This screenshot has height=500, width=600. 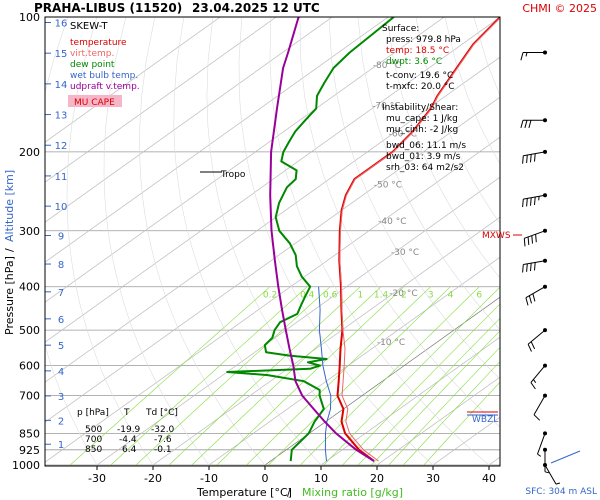 What do you see at coordinates (105, 87) in the screenshot?
I see `legend-updraft: udpraft v.temp.` at bounding box center [105, 87].